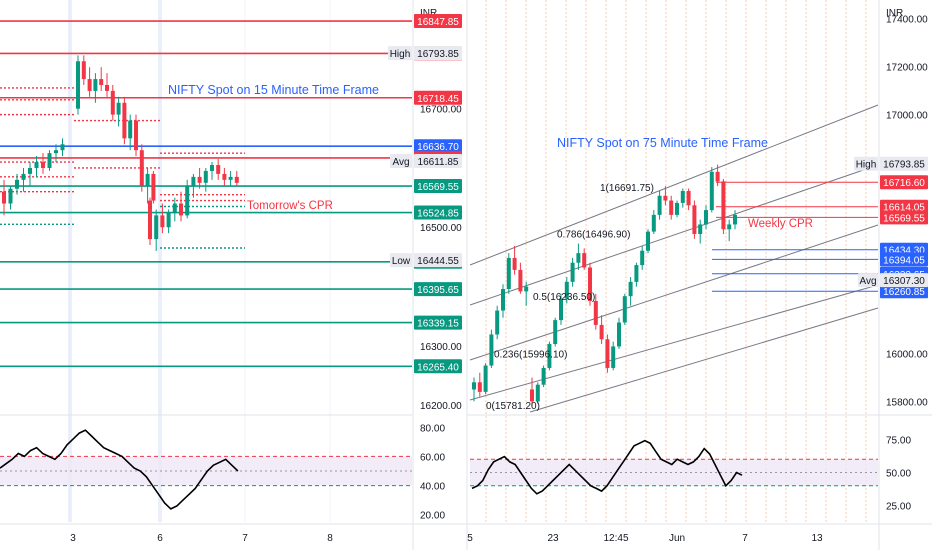 The image size is (932, 550). Describe the element at coordinates (428, 13) in the screenshot. I see `left-currency-label: INR` at that location.